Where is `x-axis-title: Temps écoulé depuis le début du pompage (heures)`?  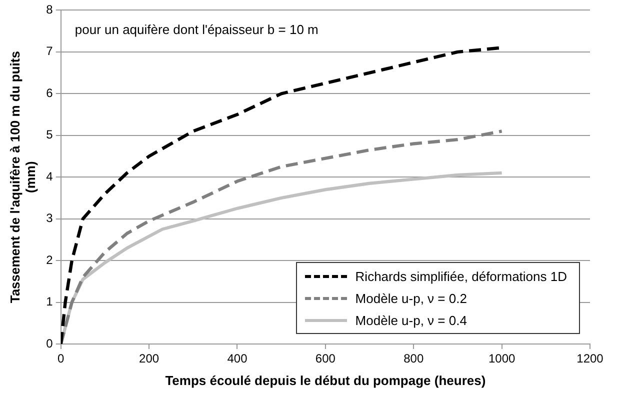
x-axis-title: Temps écoulé depuis le début du pompage (heures) is located at coordinates (325, 380).